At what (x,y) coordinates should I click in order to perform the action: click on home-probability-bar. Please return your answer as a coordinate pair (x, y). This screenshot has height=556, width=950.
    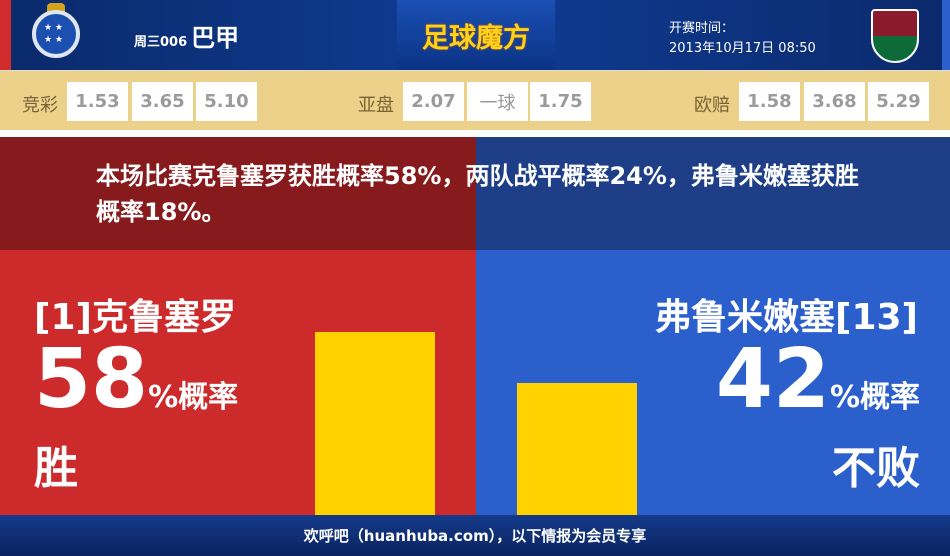
    Looking at the image, I should click on (375, 423).